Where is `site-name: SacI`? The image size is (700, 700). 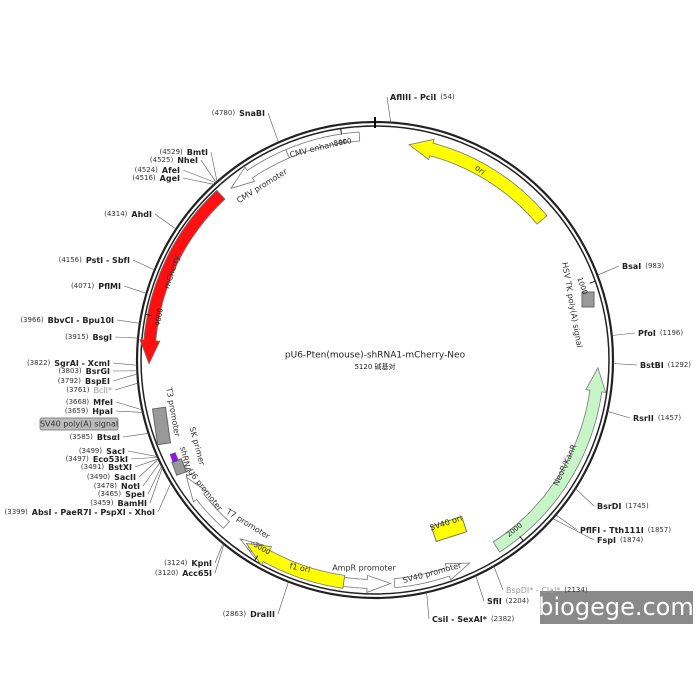
site-name: SacI is located at coordinates (115, 451).